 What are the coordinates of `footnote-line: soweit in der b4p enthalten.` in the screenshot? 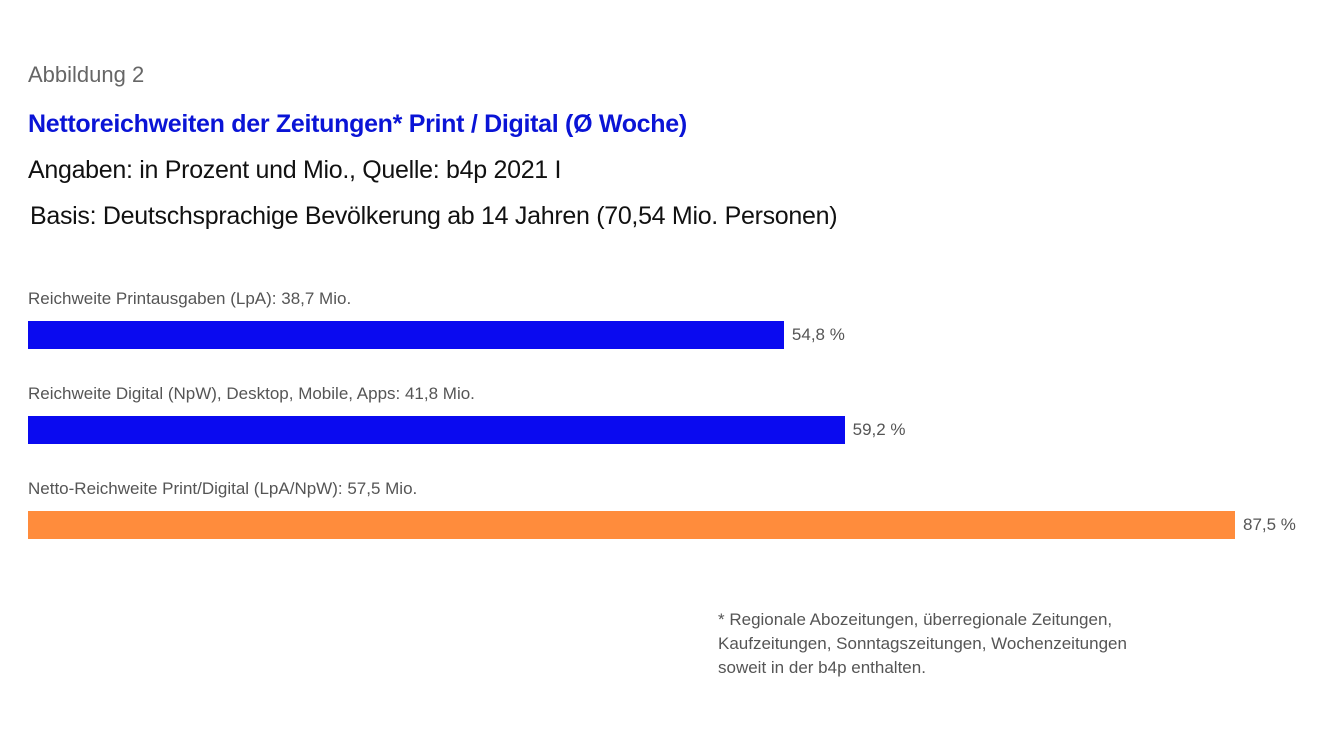 It's located at (822, 667).